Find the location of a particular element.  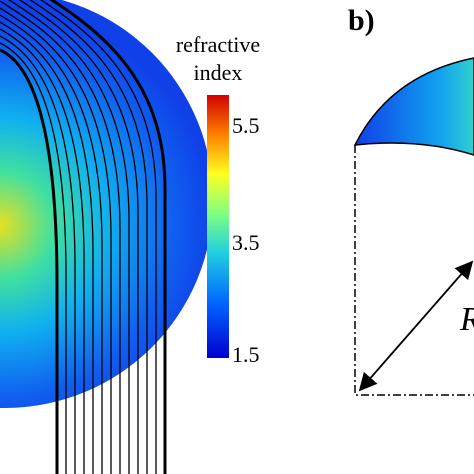

lens-cap is located at coordinates (413, 106).